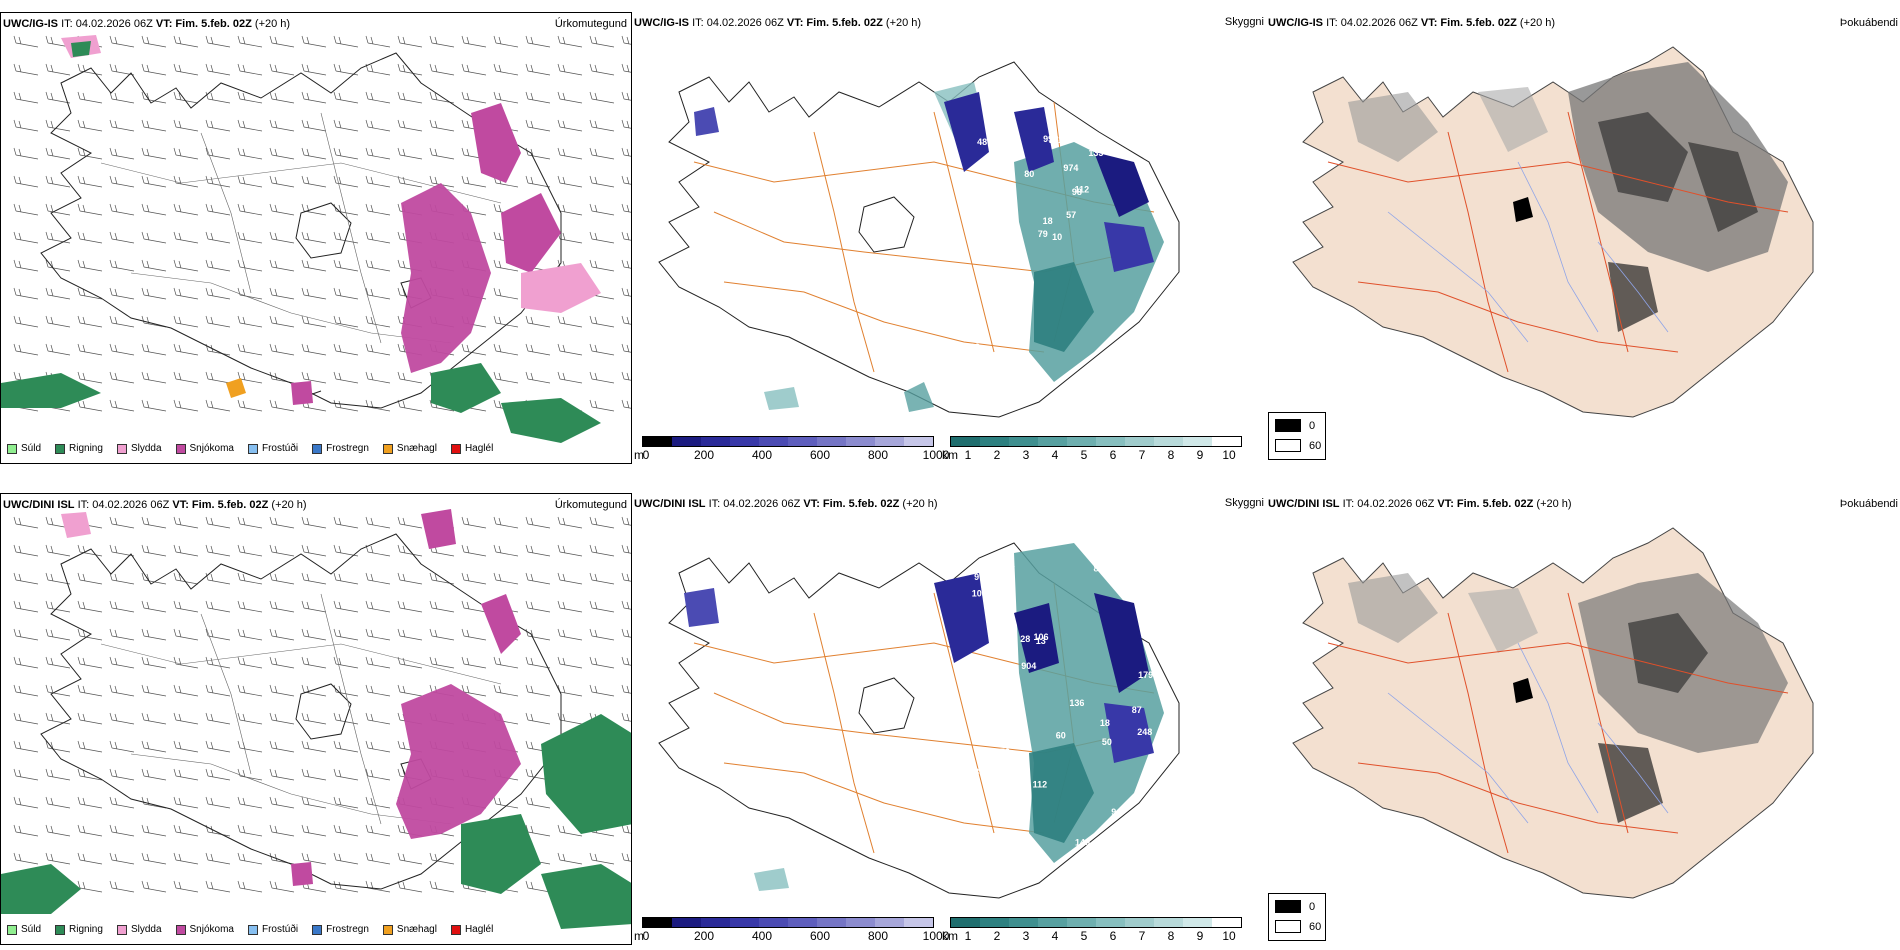  What do you see at coordinates (24, 448) in the screenshot?
I see `legend-item: Súld` at bounding box center [24, 448].